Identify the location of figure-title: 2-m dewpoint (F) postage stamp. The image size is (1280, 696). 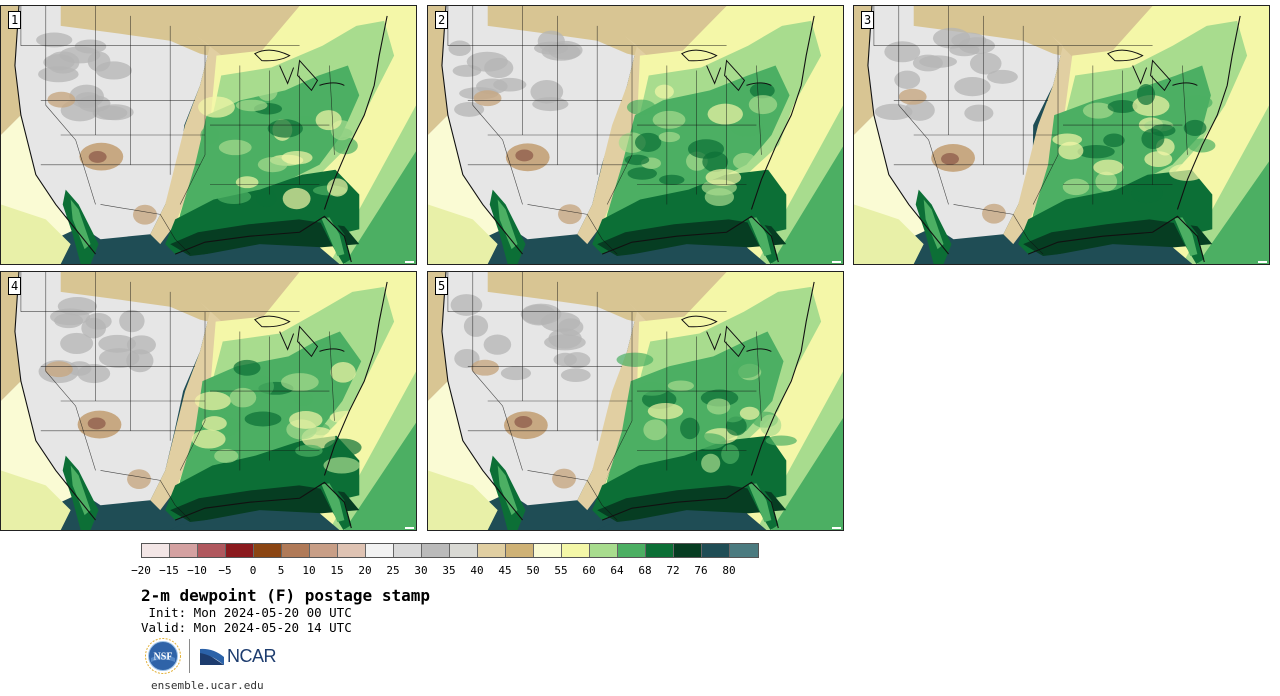
(285, 595).